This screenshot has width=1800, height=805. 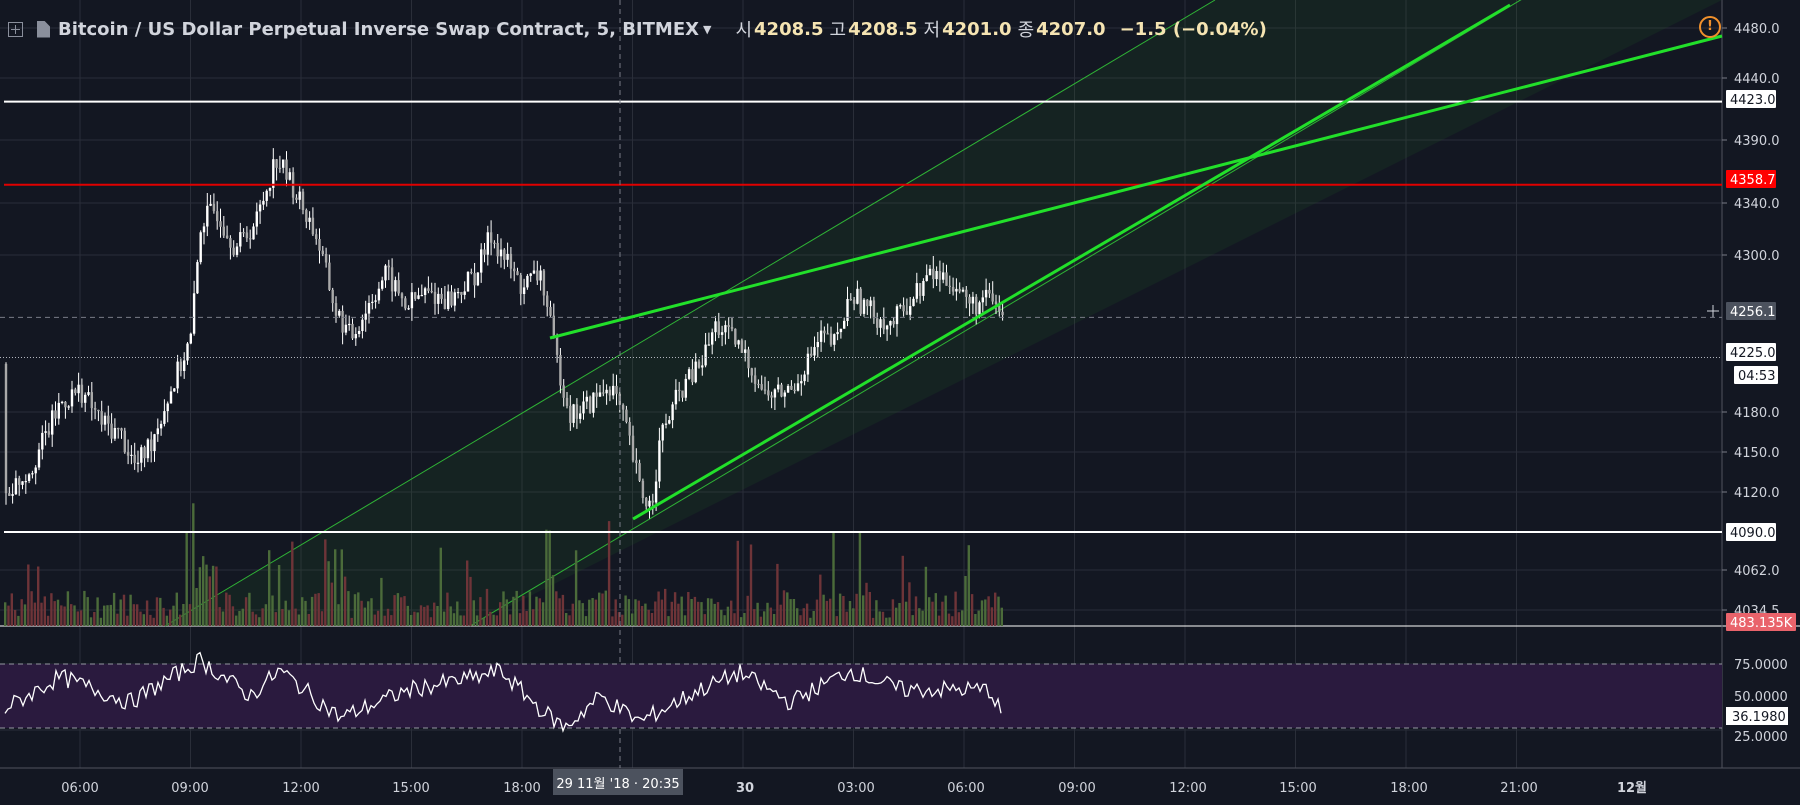 What do you see at coordinates (1757, 141) in the screenshot?
I see `price-tick-label: 4390.0` at bounding box center [1757, 141].